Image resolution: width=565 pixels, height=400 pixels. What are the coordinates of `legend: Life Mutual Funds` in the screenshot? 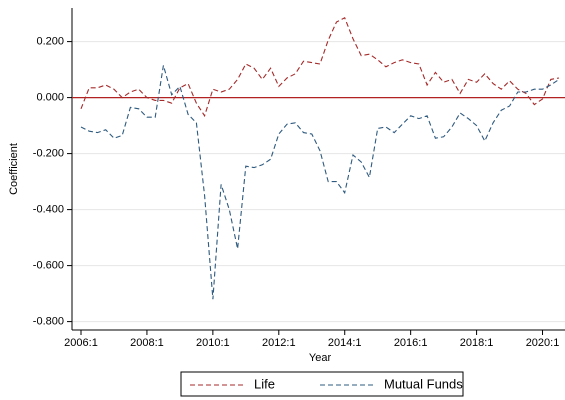 It's located at (322, 384).